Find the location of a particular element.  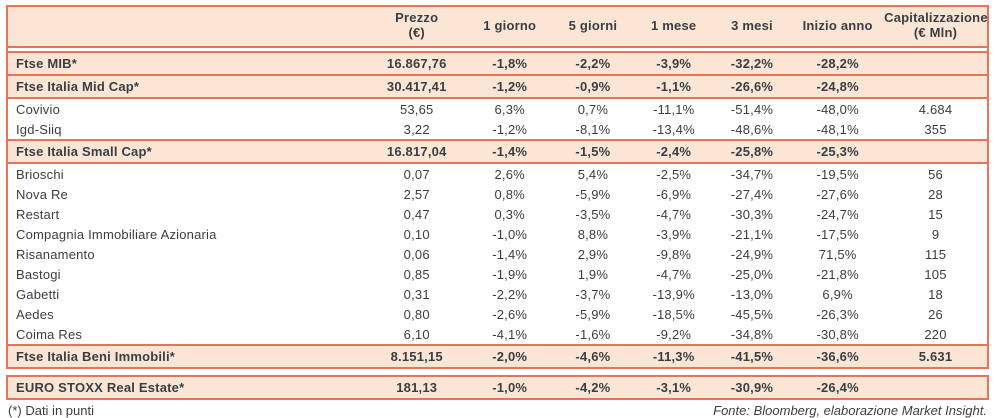

cell-prezzo: 0,06 is located at coordinates (416, 254).